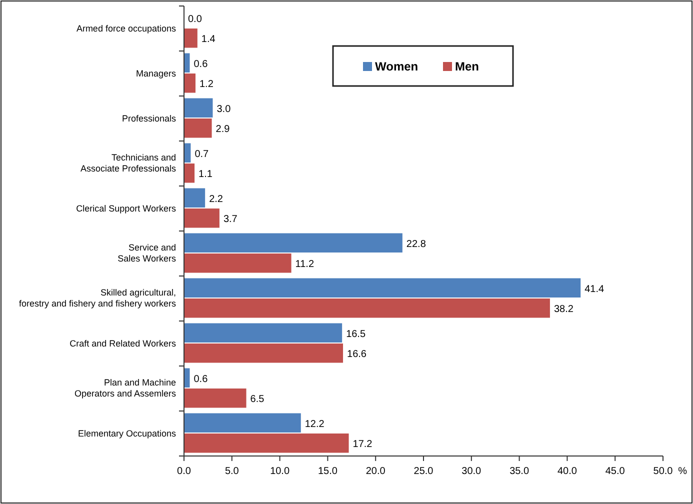  Describe the element at coordinates (205, 174) in the screenshot. I see `data-label: 1.1` at that location.